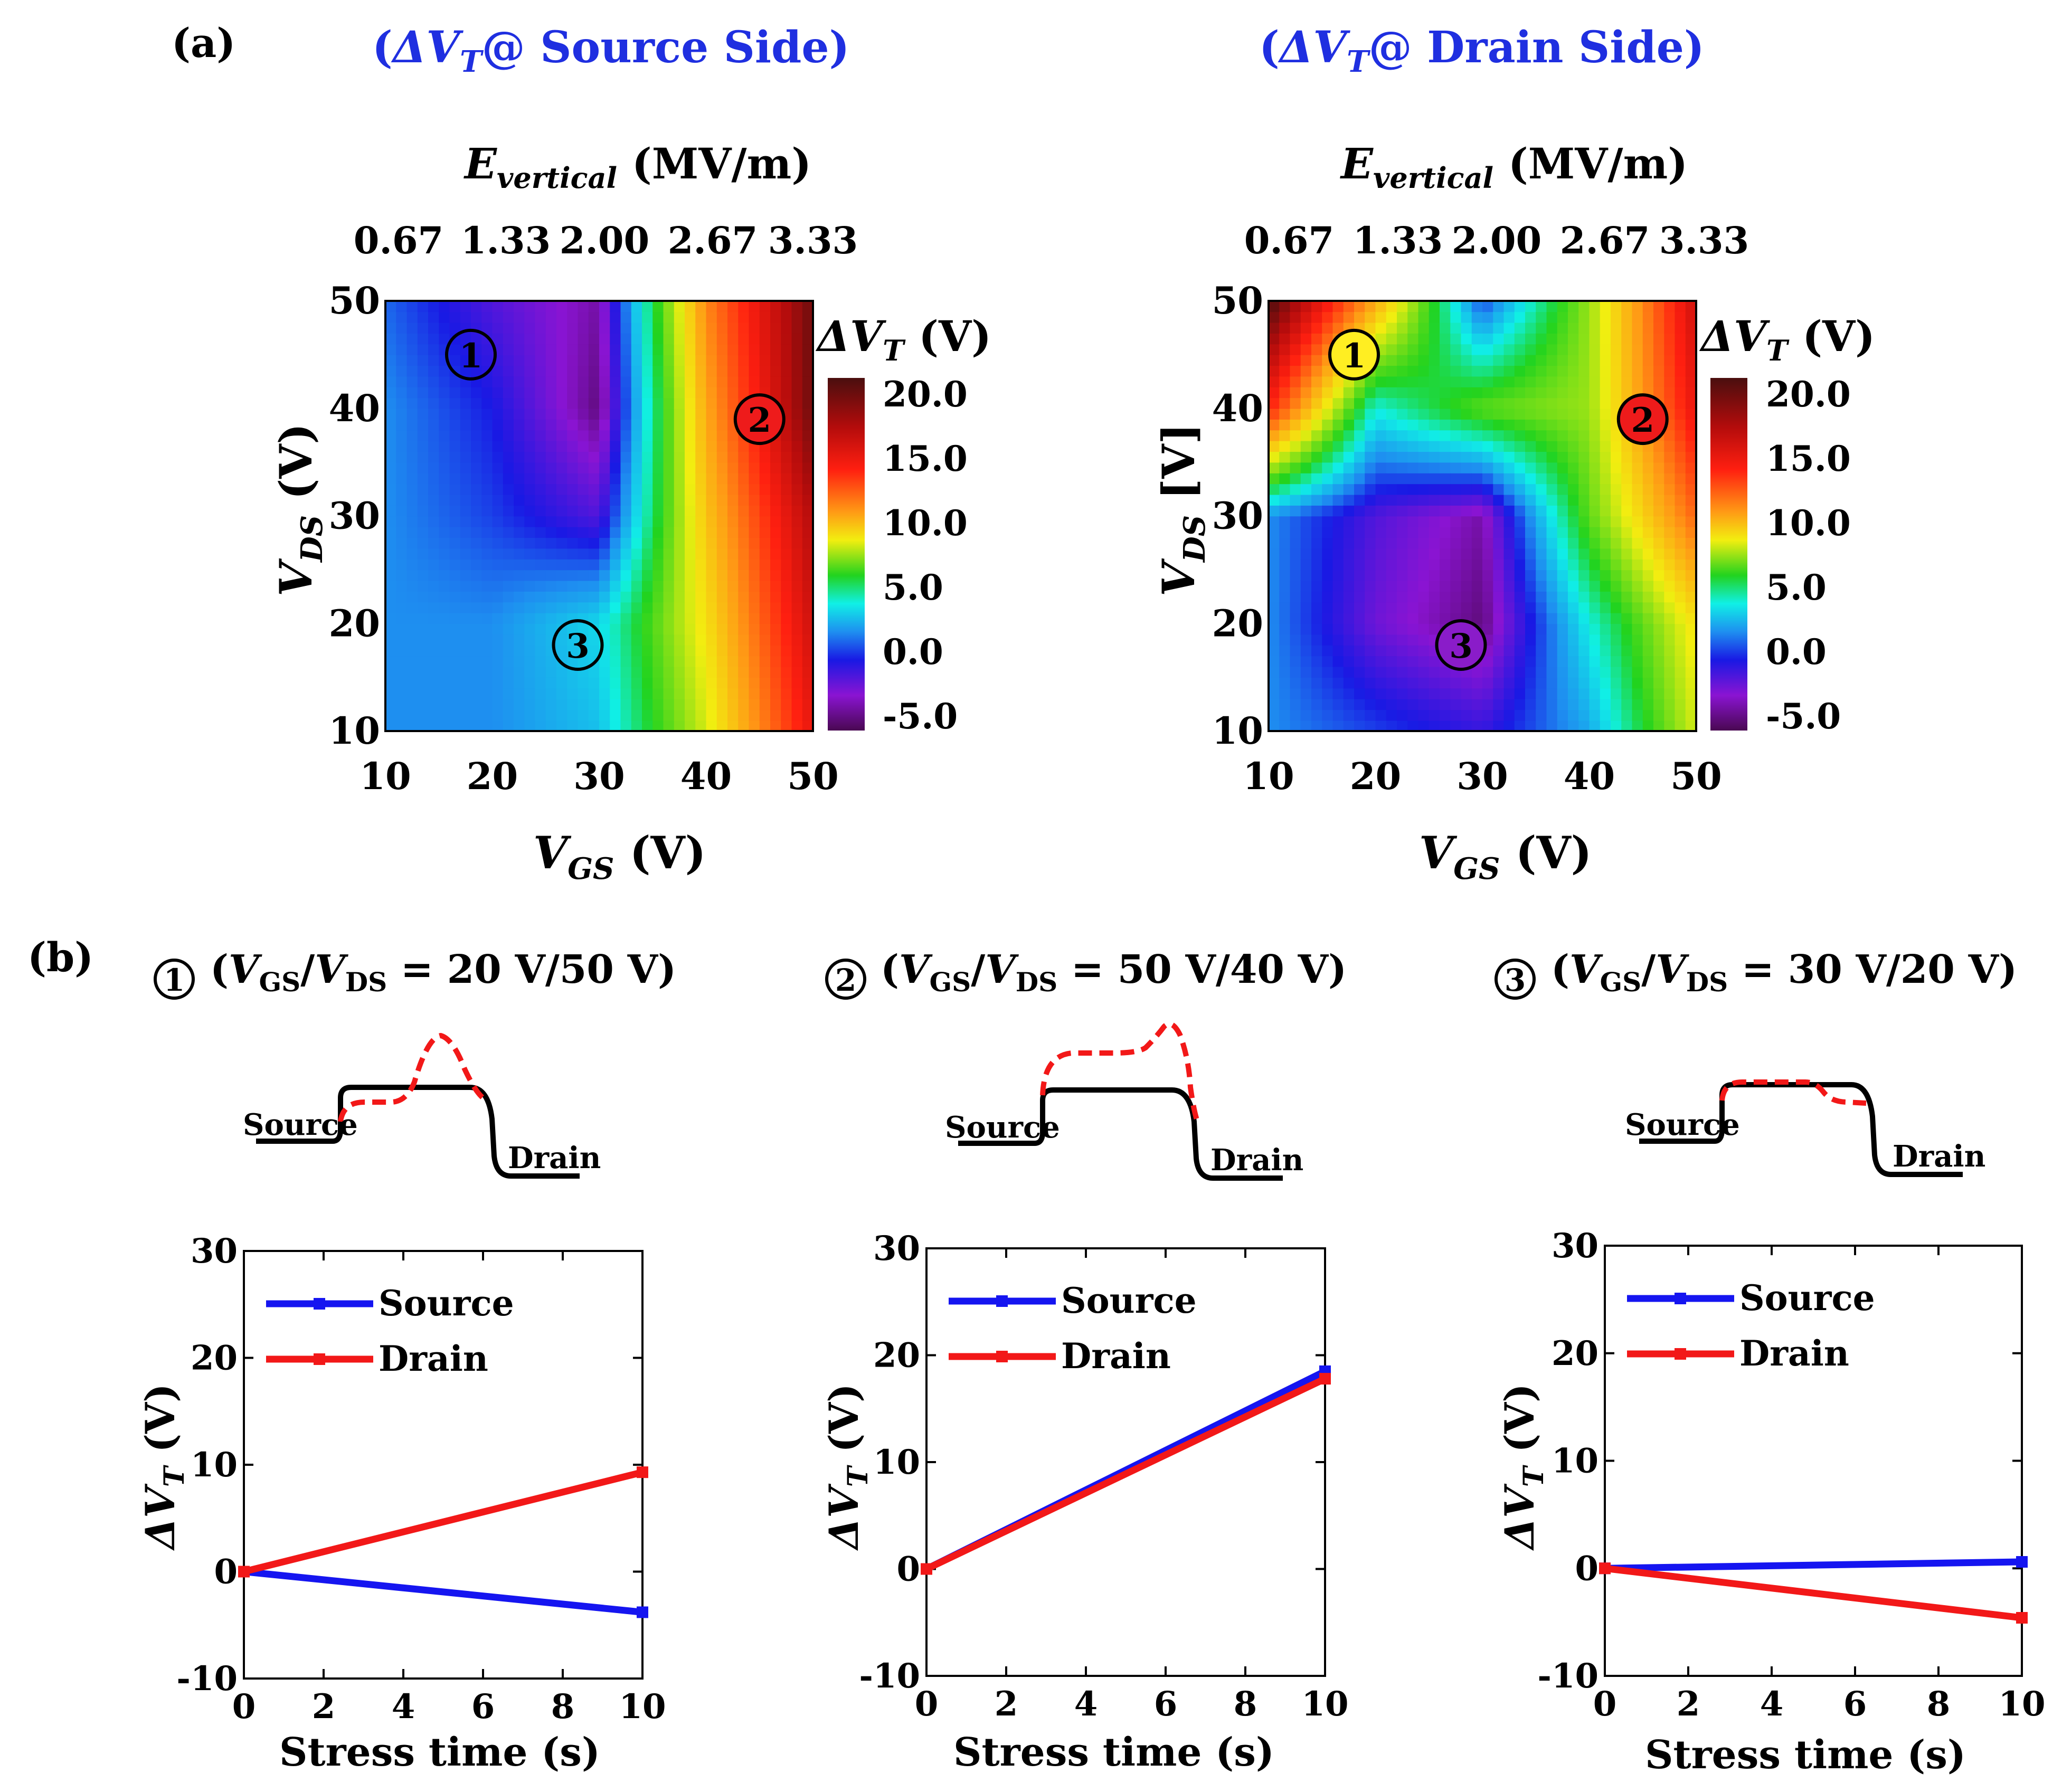 Image resolution: width=2062 pixels, height=1792 pixels. Describe the element at coordinates (903, 339) in the screenshot. I see `map-source-colorbar-title: ΔVT (V)` at that location.